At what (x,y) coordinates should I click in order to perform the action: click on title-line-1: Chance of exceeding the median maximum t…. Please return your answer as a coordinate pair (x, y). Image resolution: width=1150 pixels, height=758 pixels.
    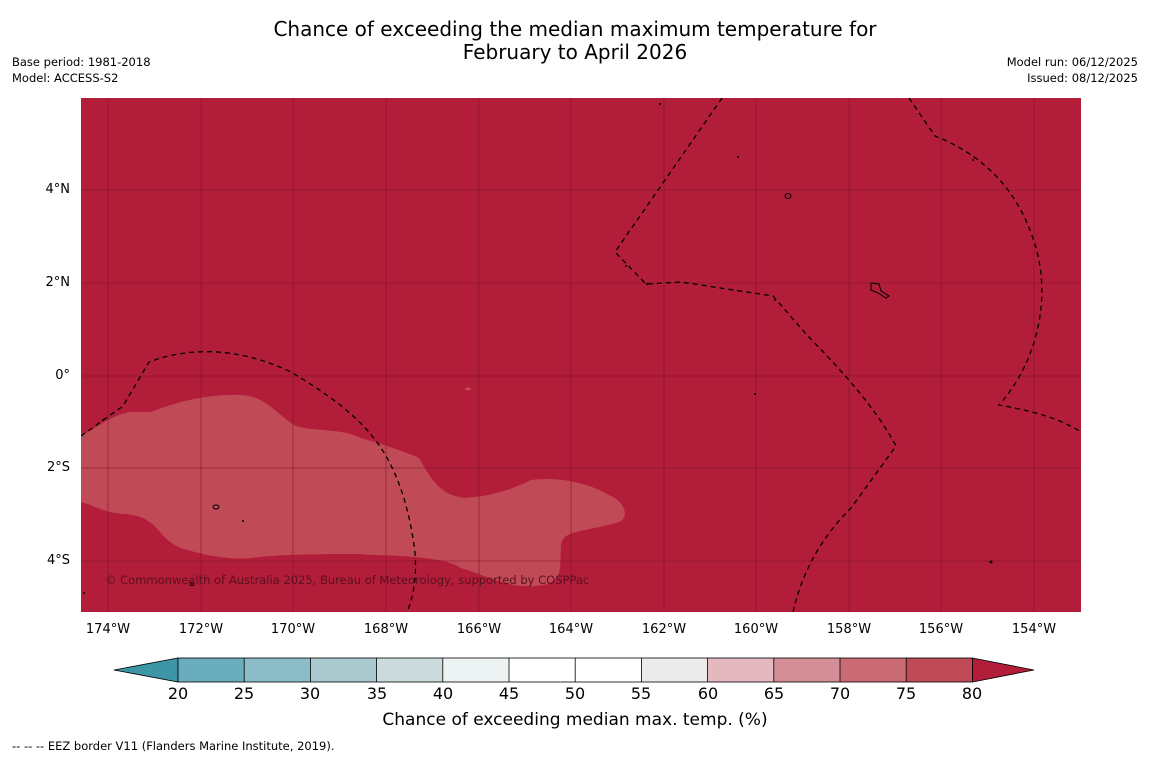
    Looking at the image, I should click on (575, 29).